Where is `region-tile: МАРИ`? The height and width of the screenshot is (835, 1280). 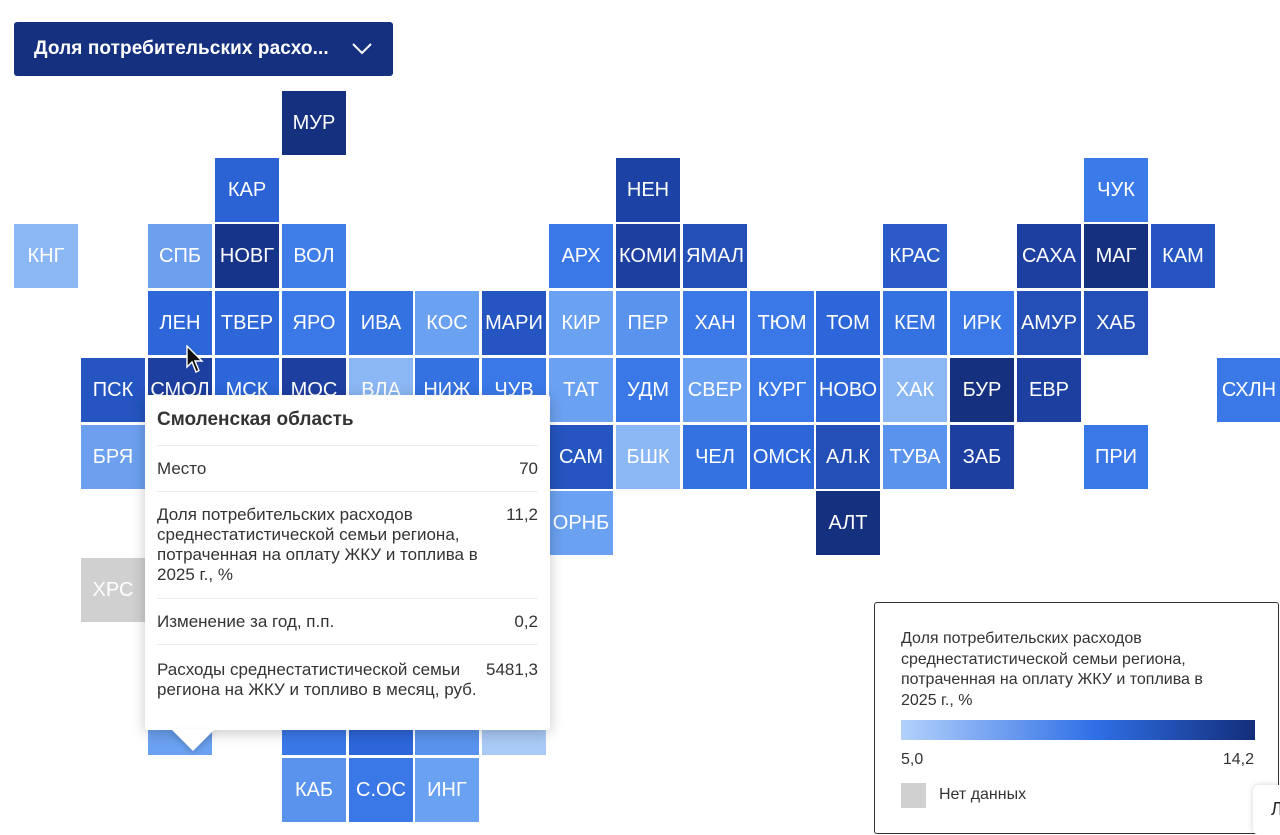 region-tile: МАРИ is located at coordinates (514, 323).